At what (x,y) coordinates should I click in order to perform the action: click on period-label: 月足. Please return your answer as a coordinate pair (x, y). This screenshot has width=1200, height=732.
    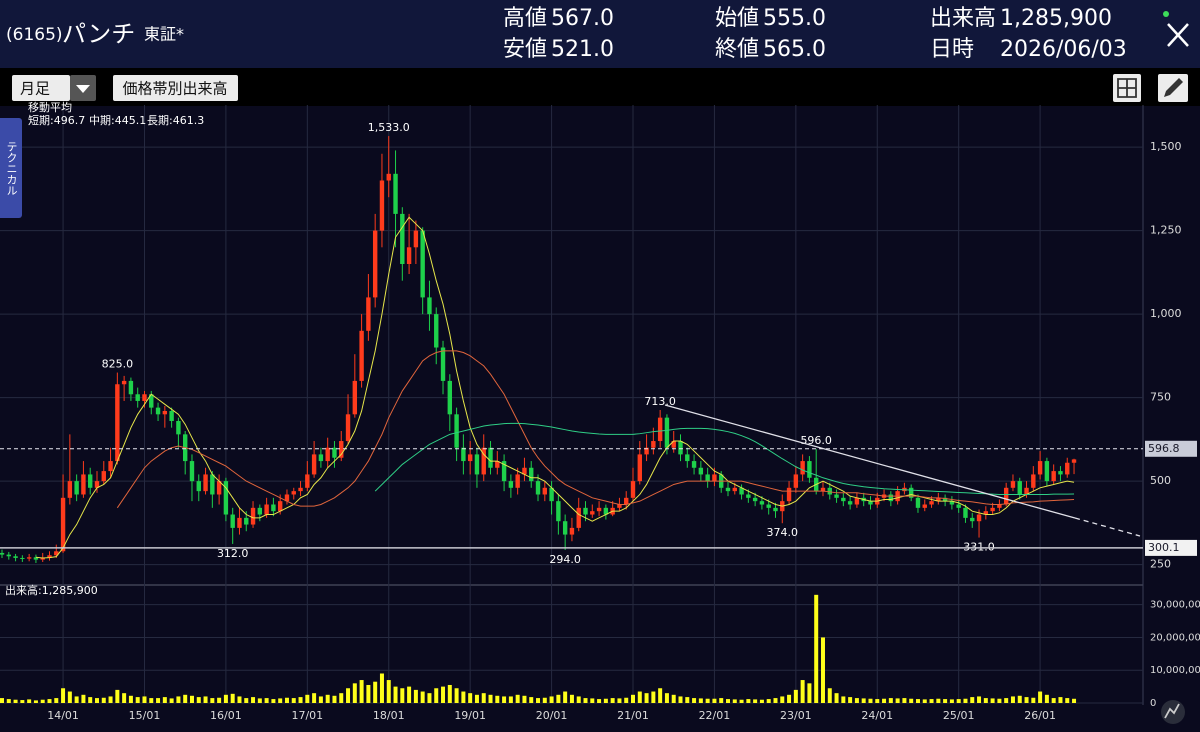
    Looking at the image, I should click on (35, 89).